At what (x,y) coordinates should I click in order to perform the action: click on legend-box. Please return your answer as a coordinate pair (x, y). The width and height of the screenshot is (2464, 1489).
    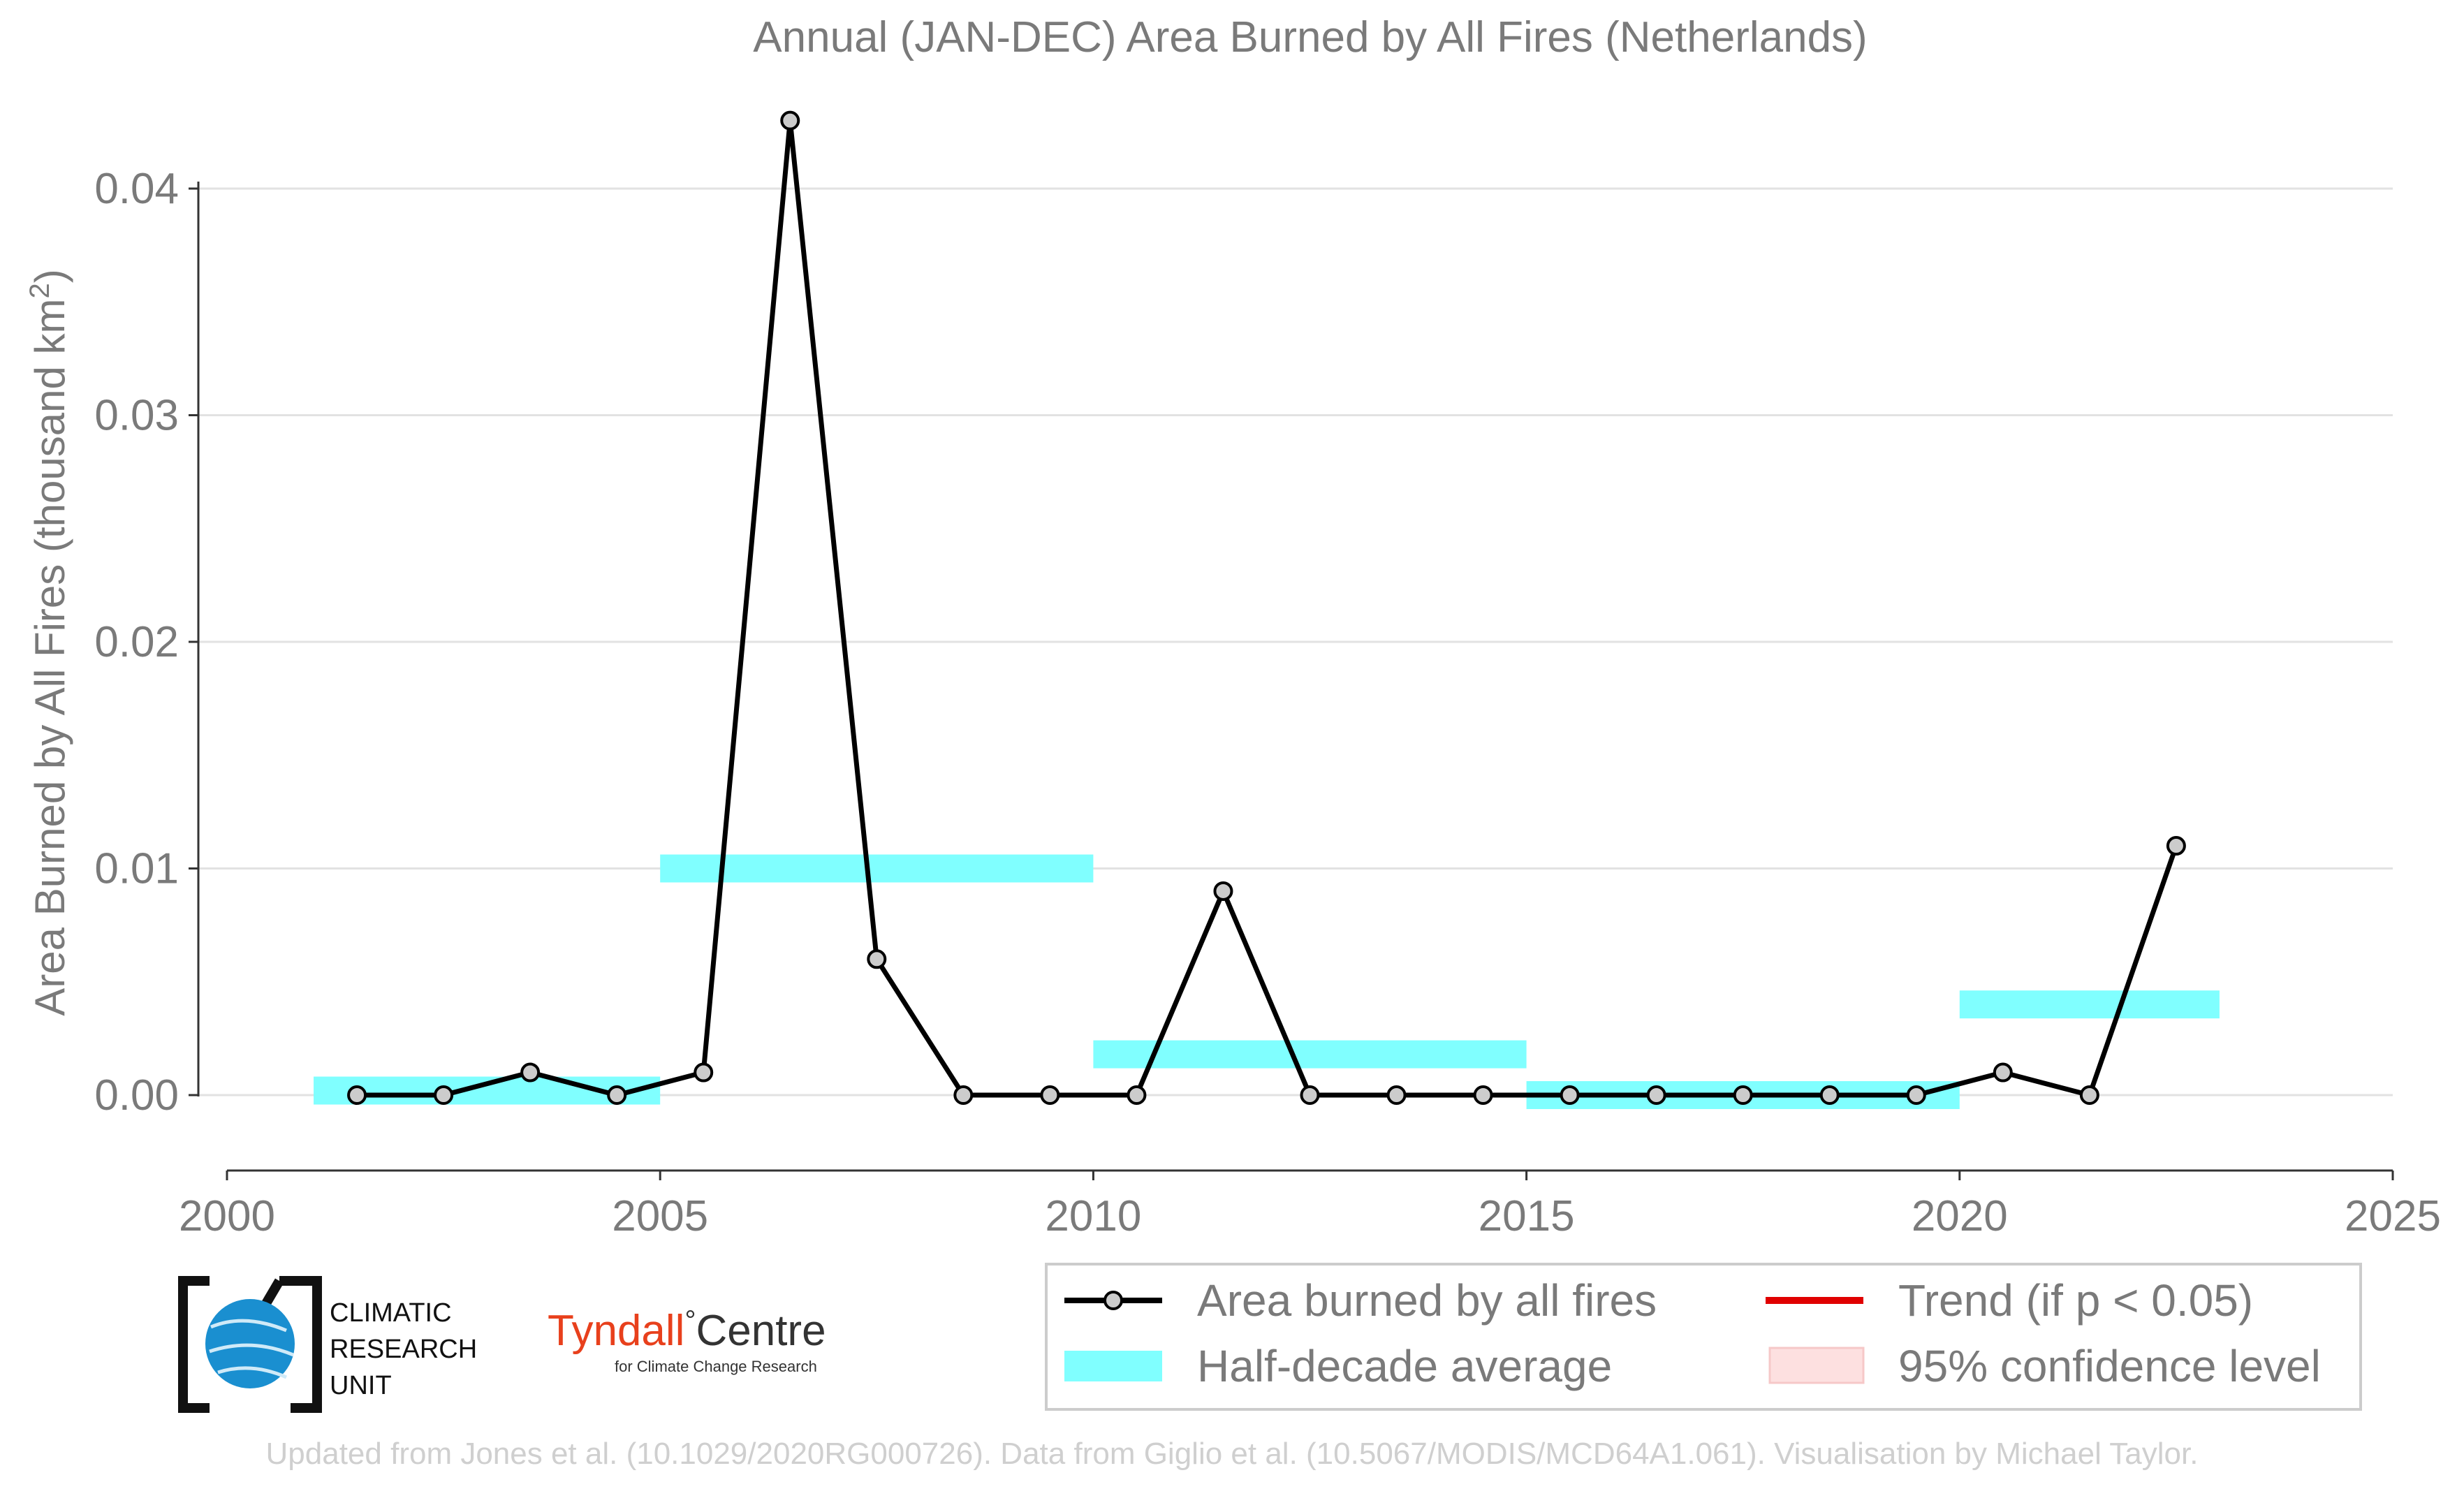
    Looking at the image, I should click on (1703, 1337).